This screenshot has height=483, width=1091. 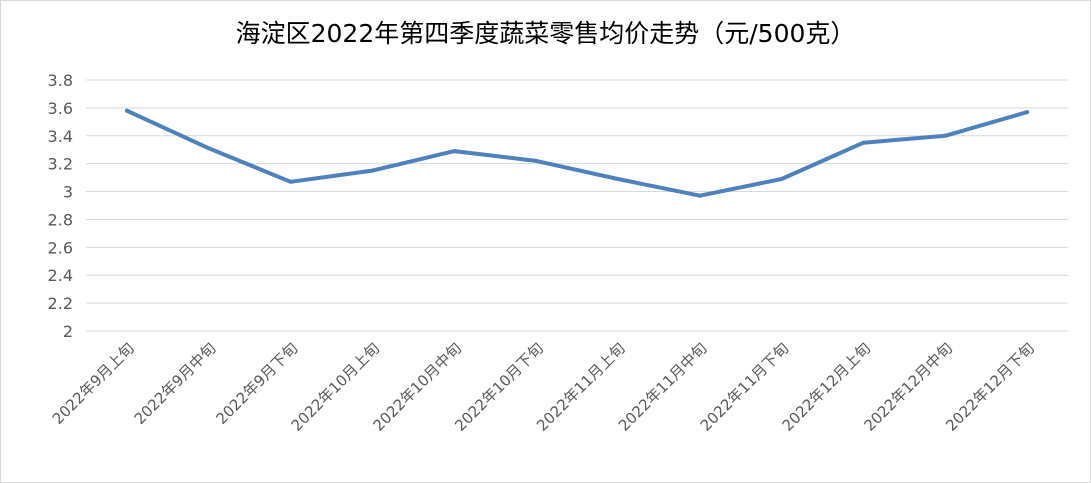 I want to click on x-tick-label: 2022年9月上旬, so click(x=93, y=383).